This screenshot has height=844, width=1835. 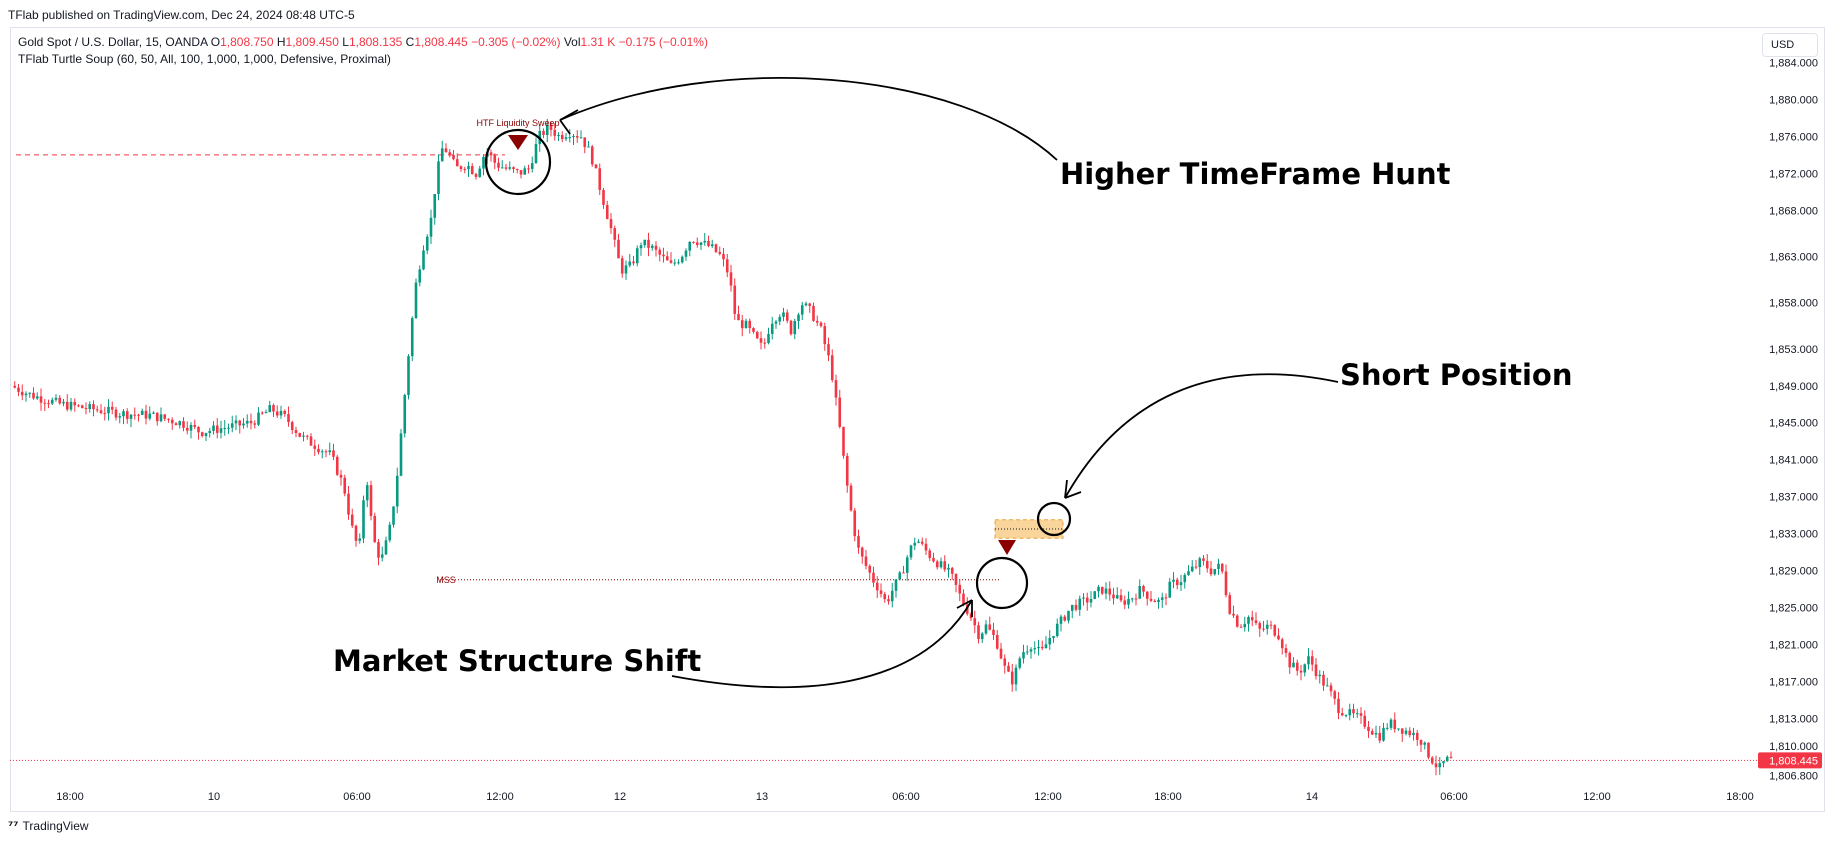 What do you see at coordinates (1793, 304) in the screenshot?
I see `y-tick-label: 1,858.000` at bounding box center [1793, 304].